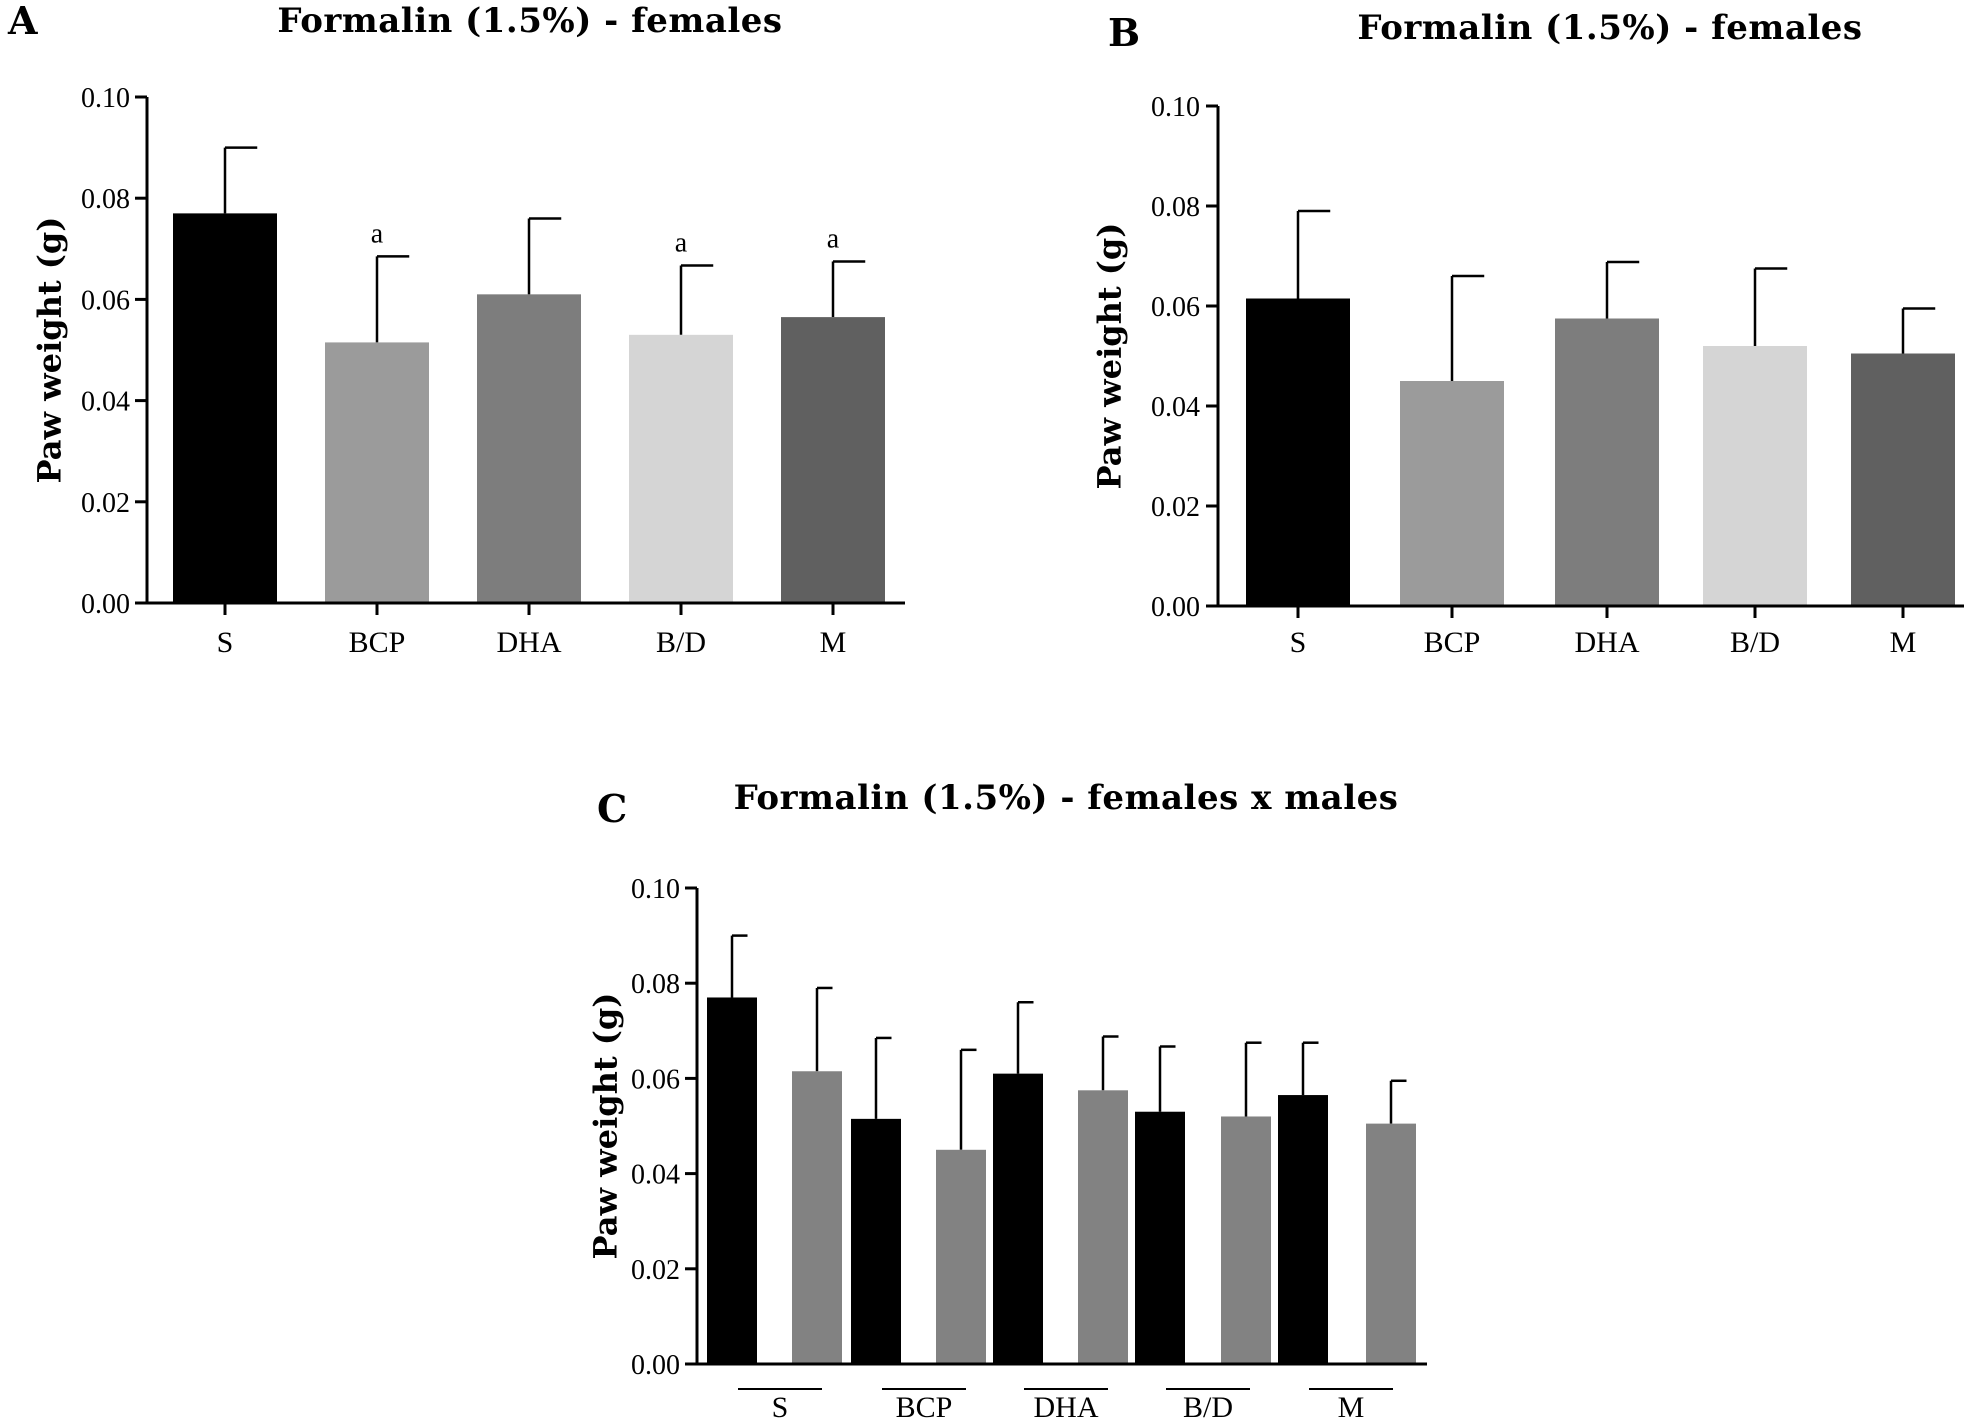  Describe the element at coordinates (1066, 798) in the screenshot. I see `chart-title: Formalin (1.5%) - females x males` at that location.